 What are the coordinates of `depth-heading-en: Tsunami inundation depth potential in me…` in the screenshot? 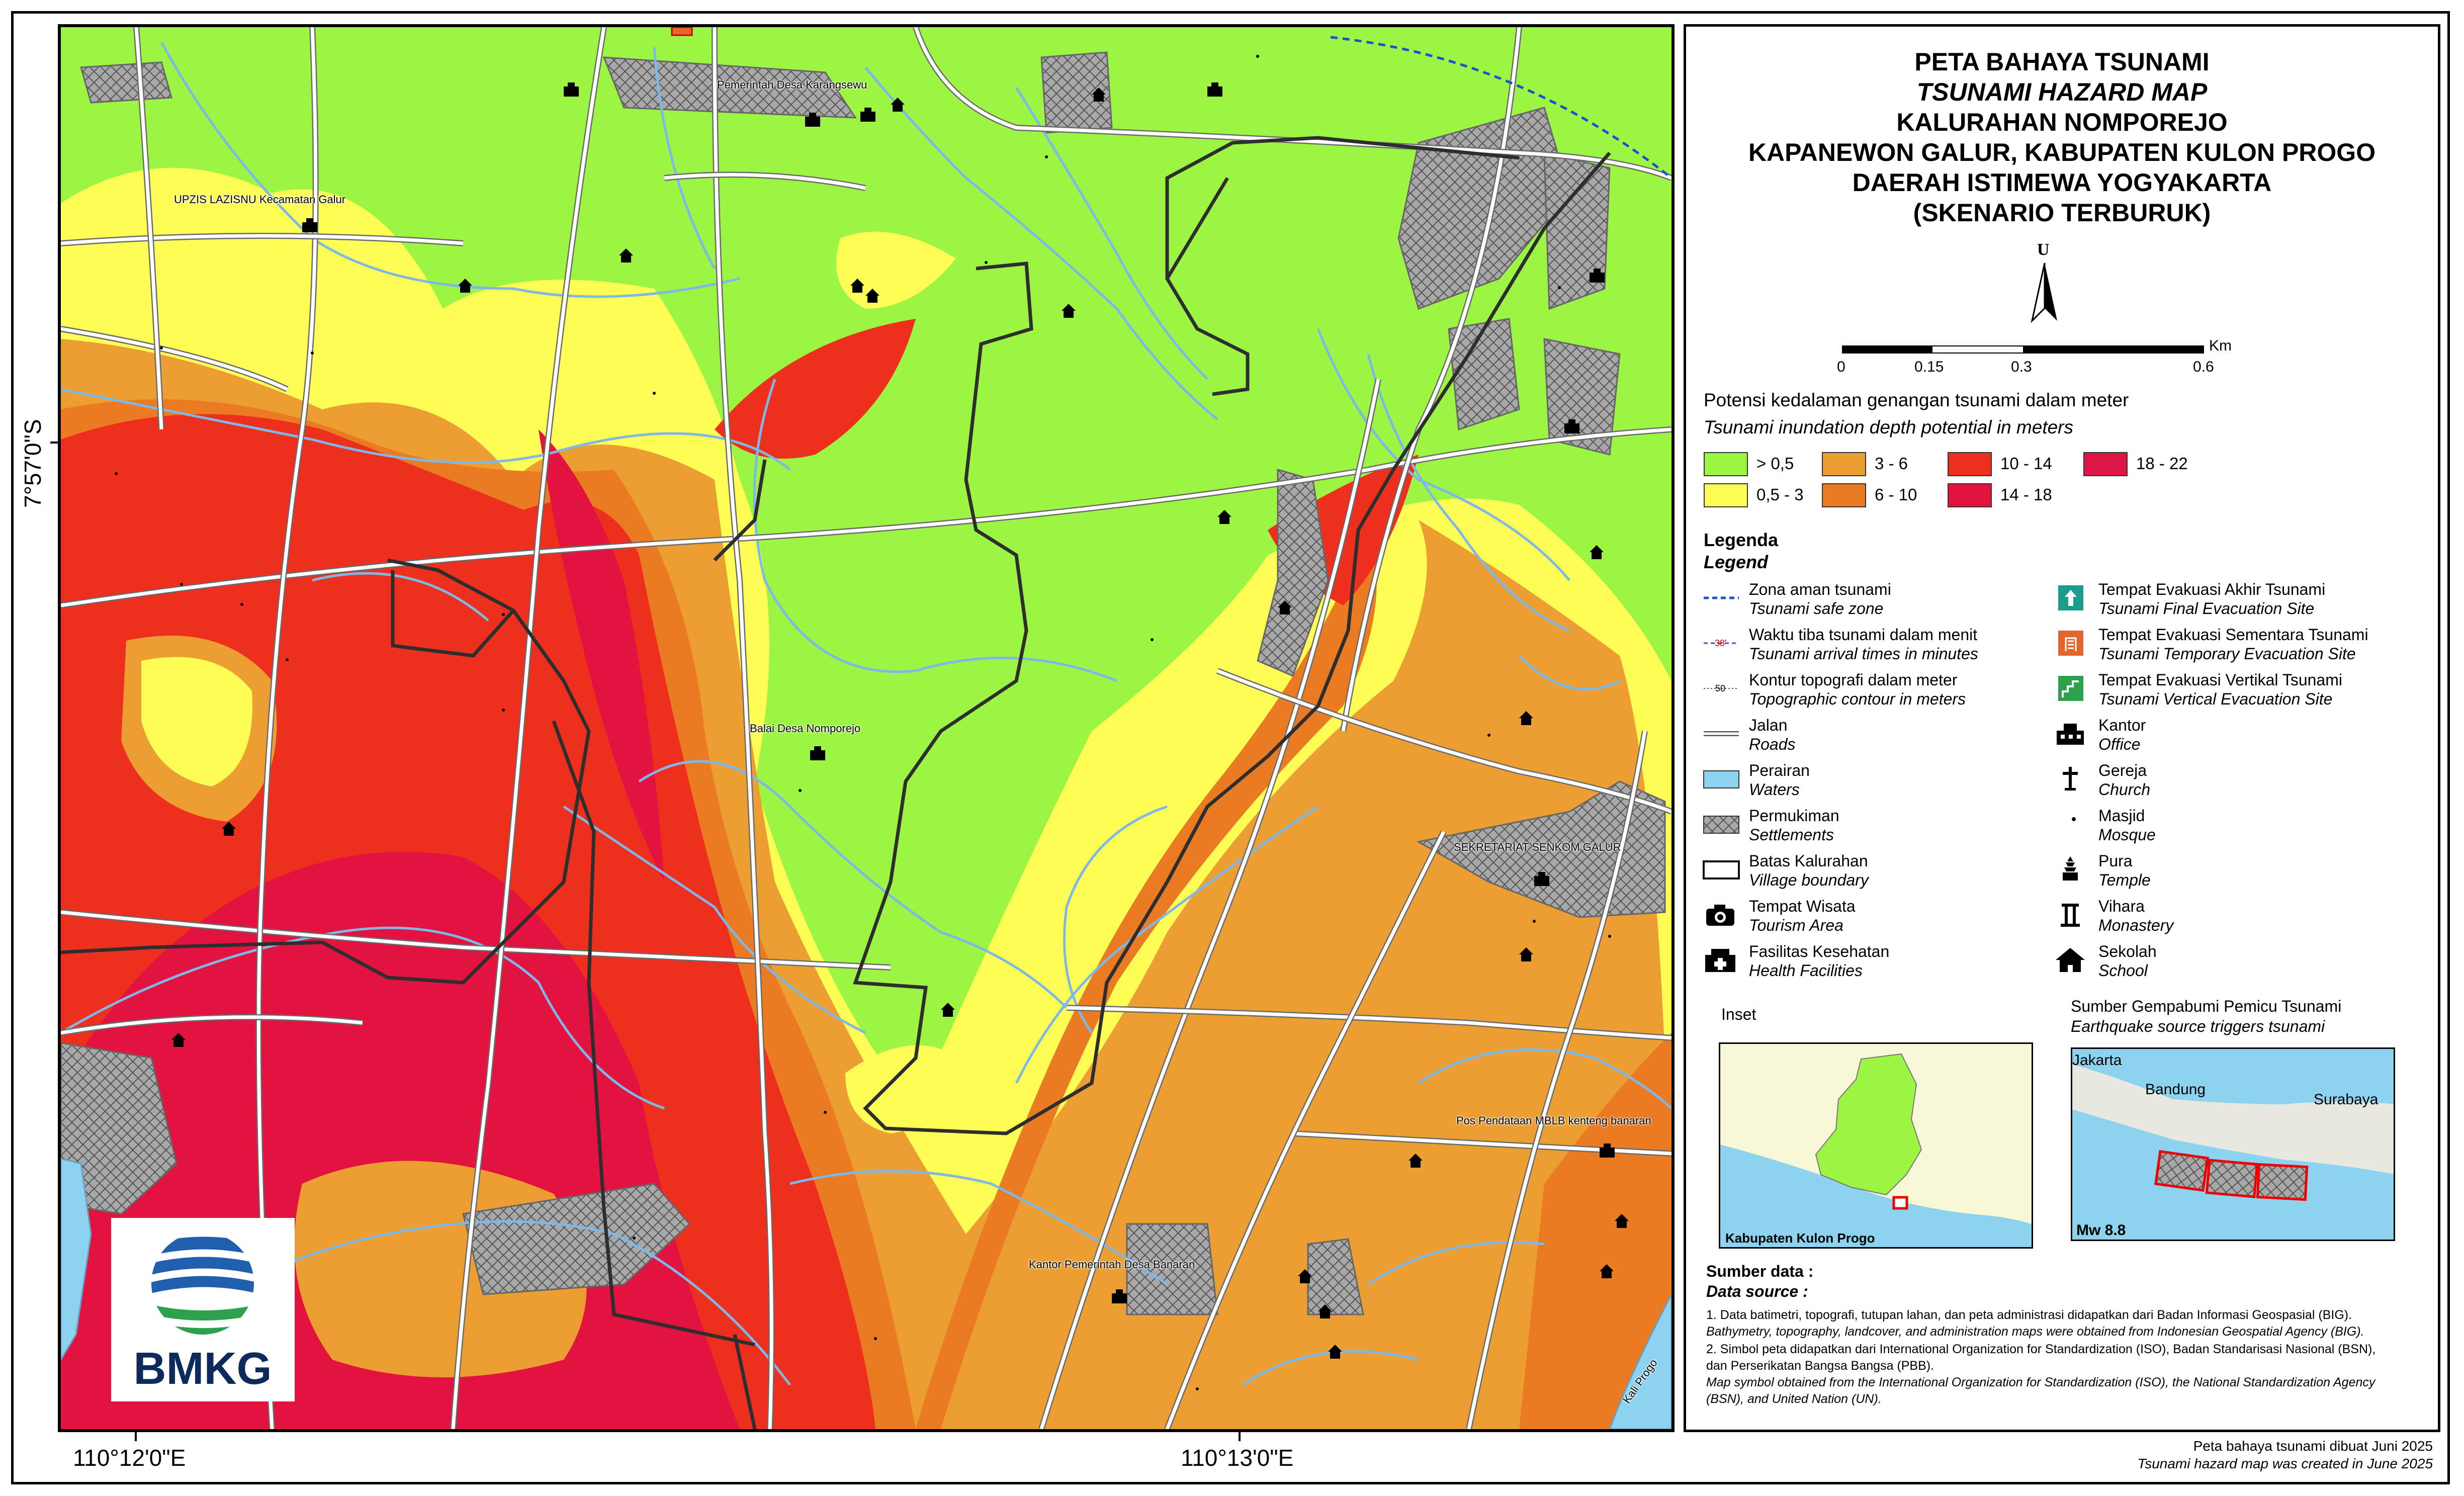 It's located at (1888, 427).